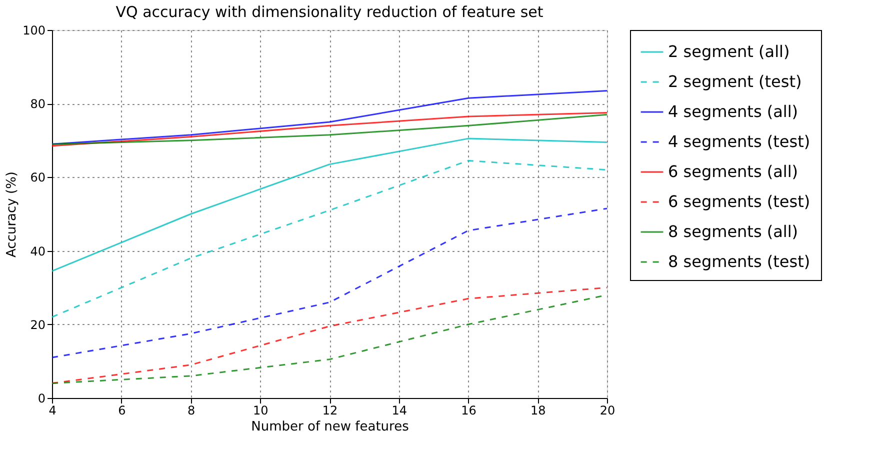 This screenshot has width=895, height=455. I want to click on y-tick-label: 100, so click(34, 31).